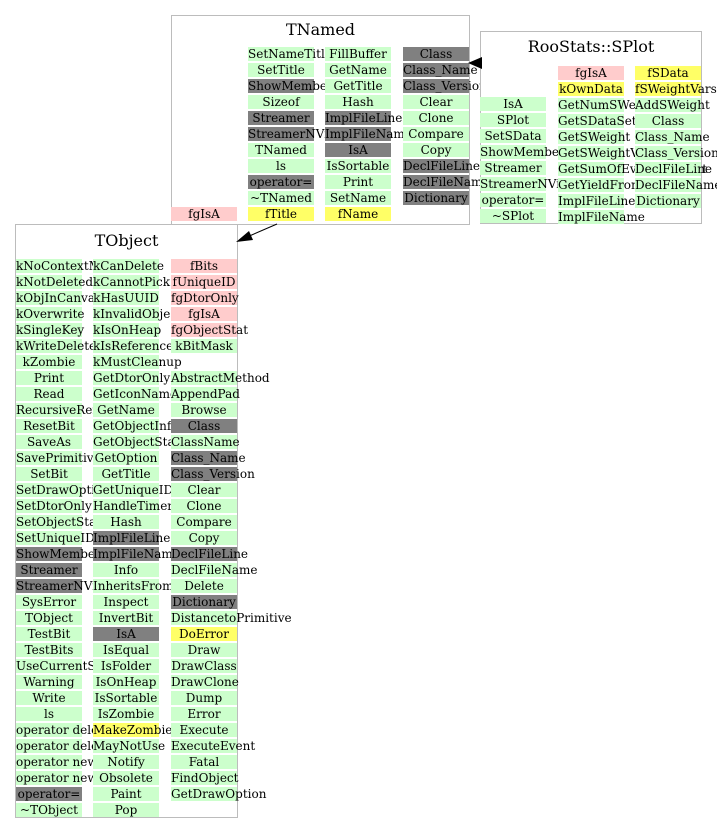 This screenshot has width=717, height=833. I want to click on tobject-method-draw: Draw, so click(204, 650).